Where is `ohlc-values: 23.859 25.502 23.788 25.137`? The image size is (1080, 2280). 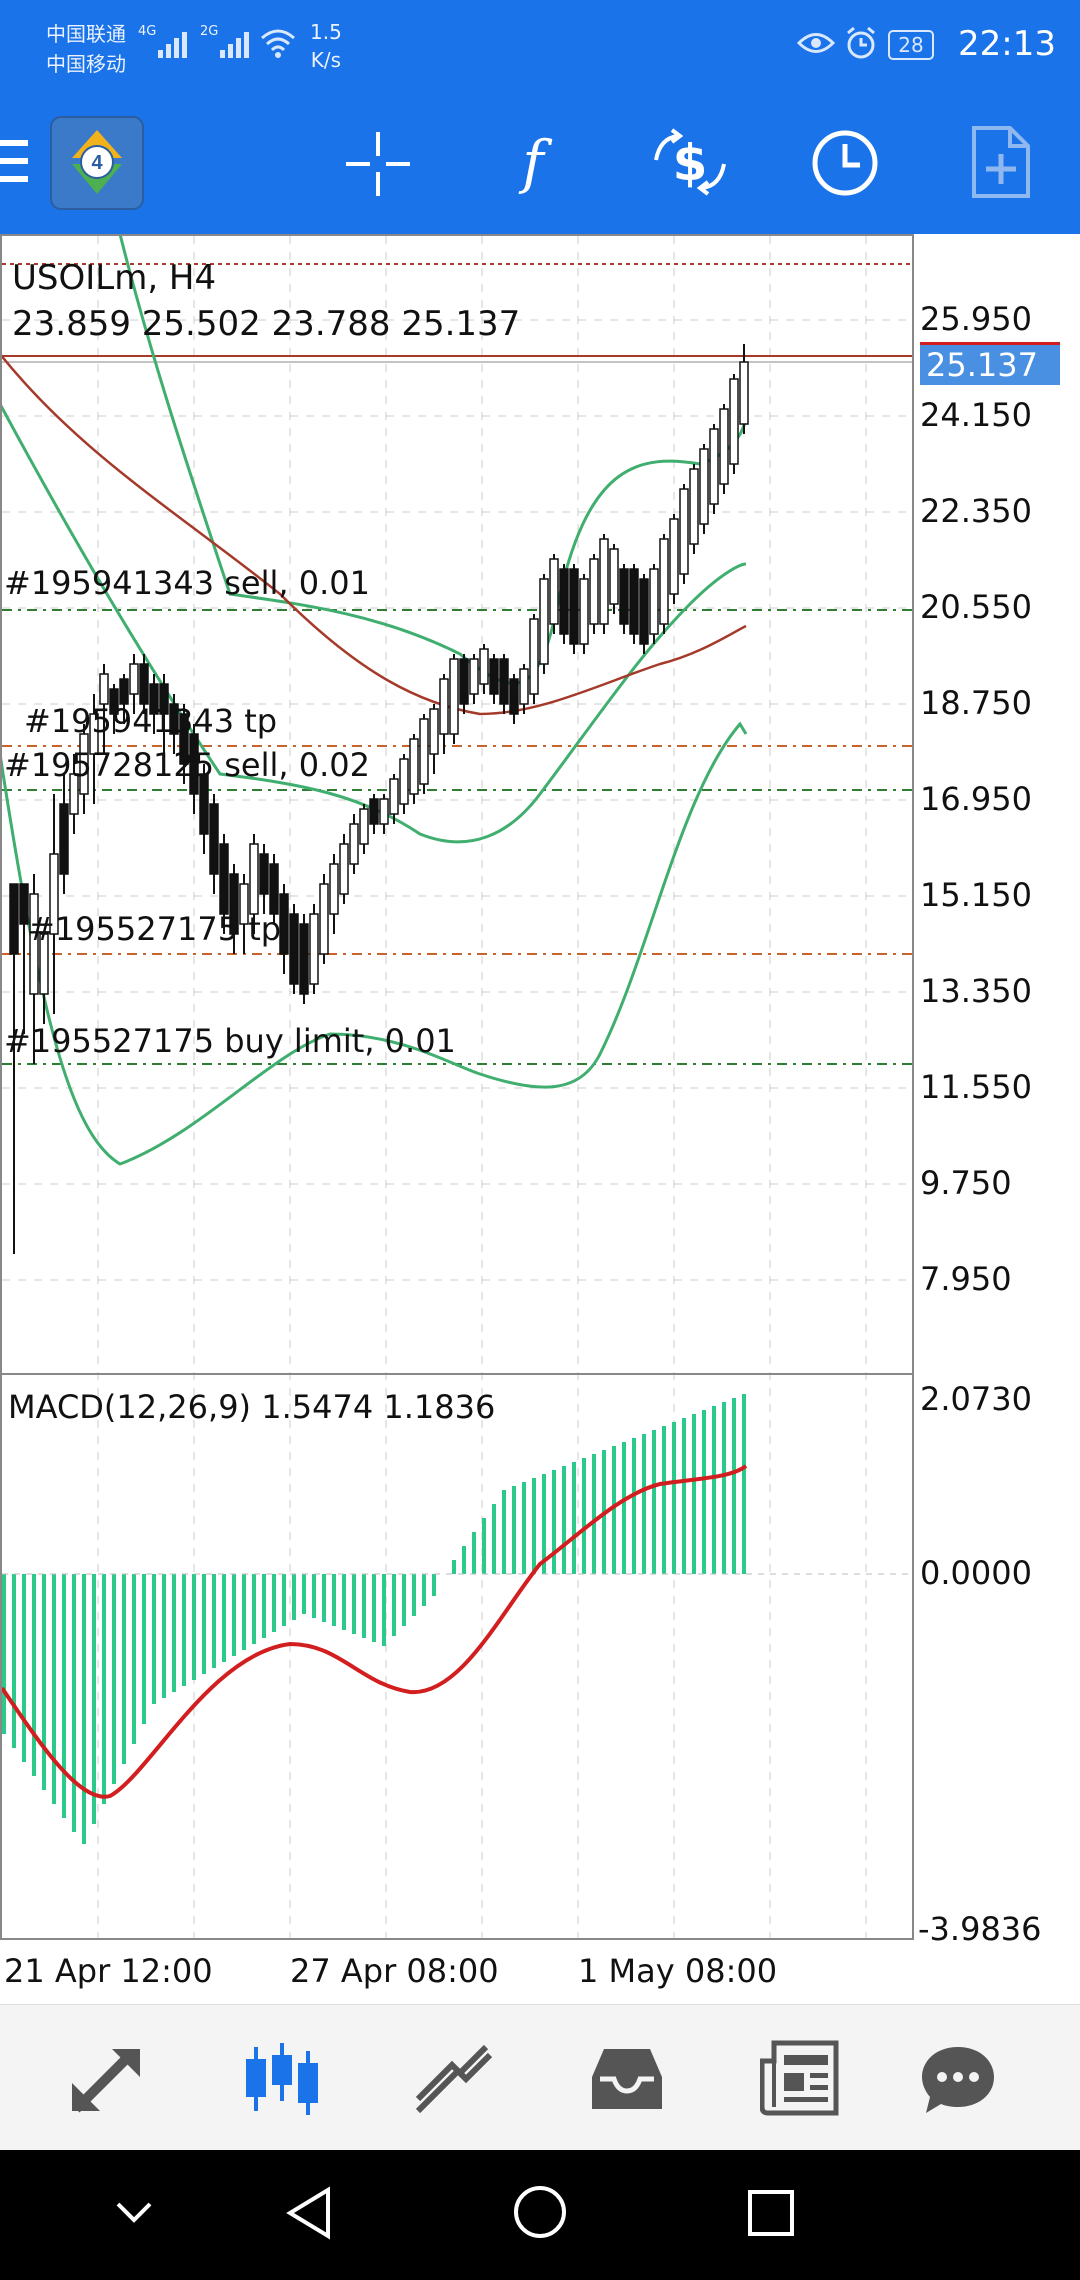
ohlc-values: 23.859 25.502 23.788 25.137 is located at coordinates (266, 324).